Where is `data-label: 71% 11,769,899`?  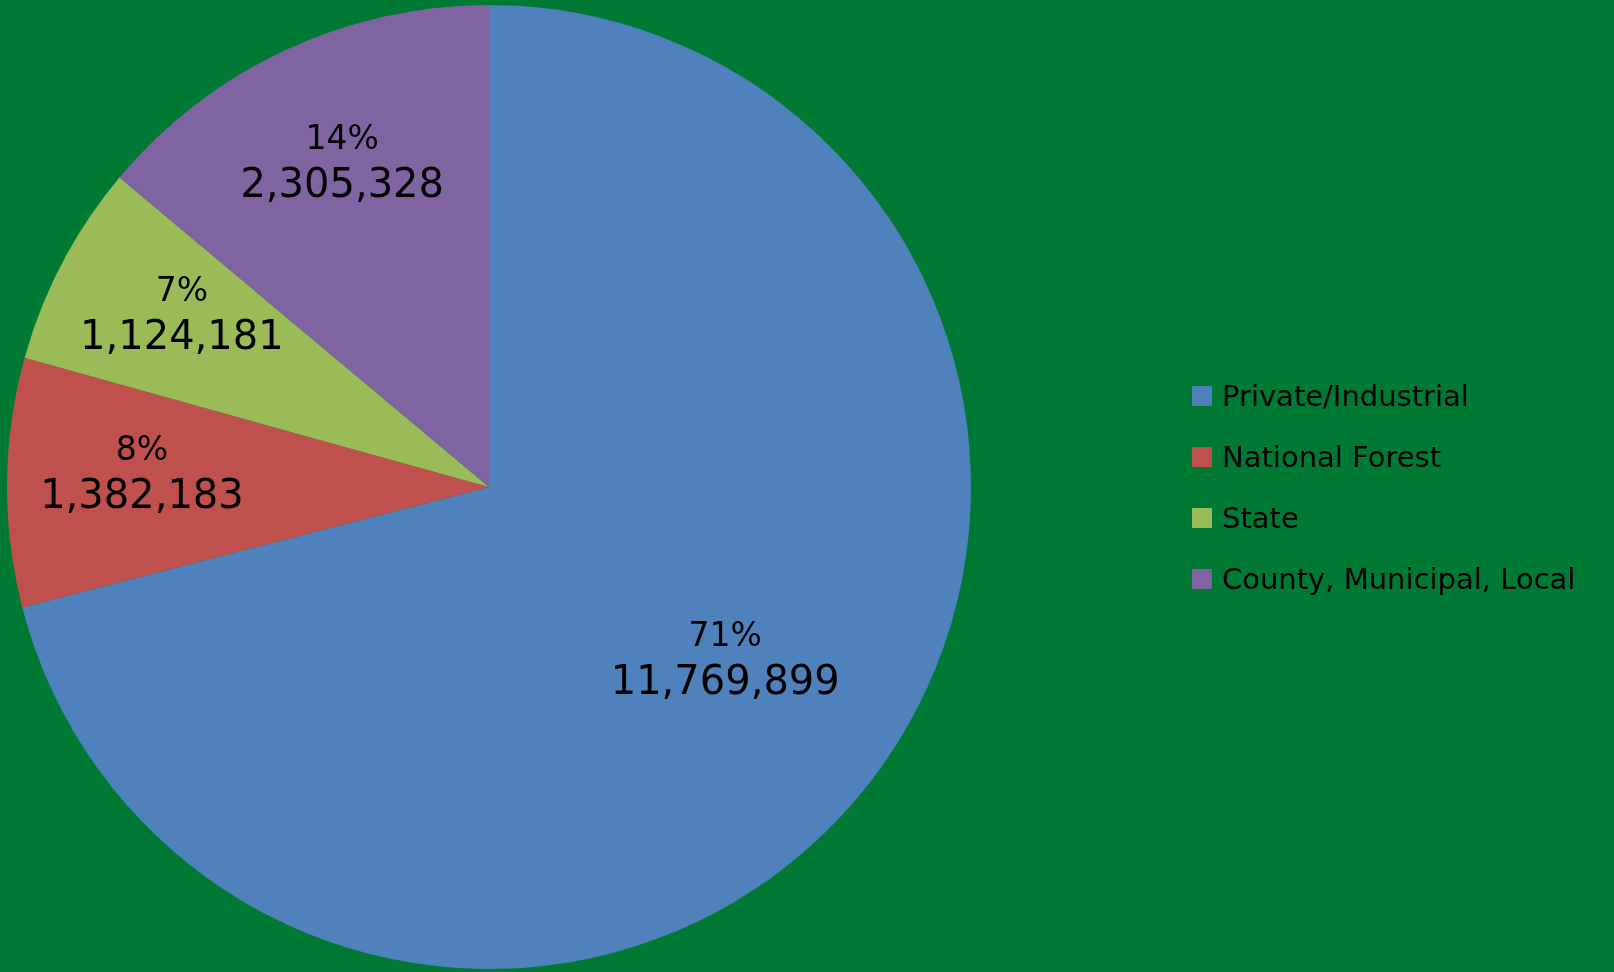
data-label: 71% 11,769,899 is located at coordinates (725, 659).